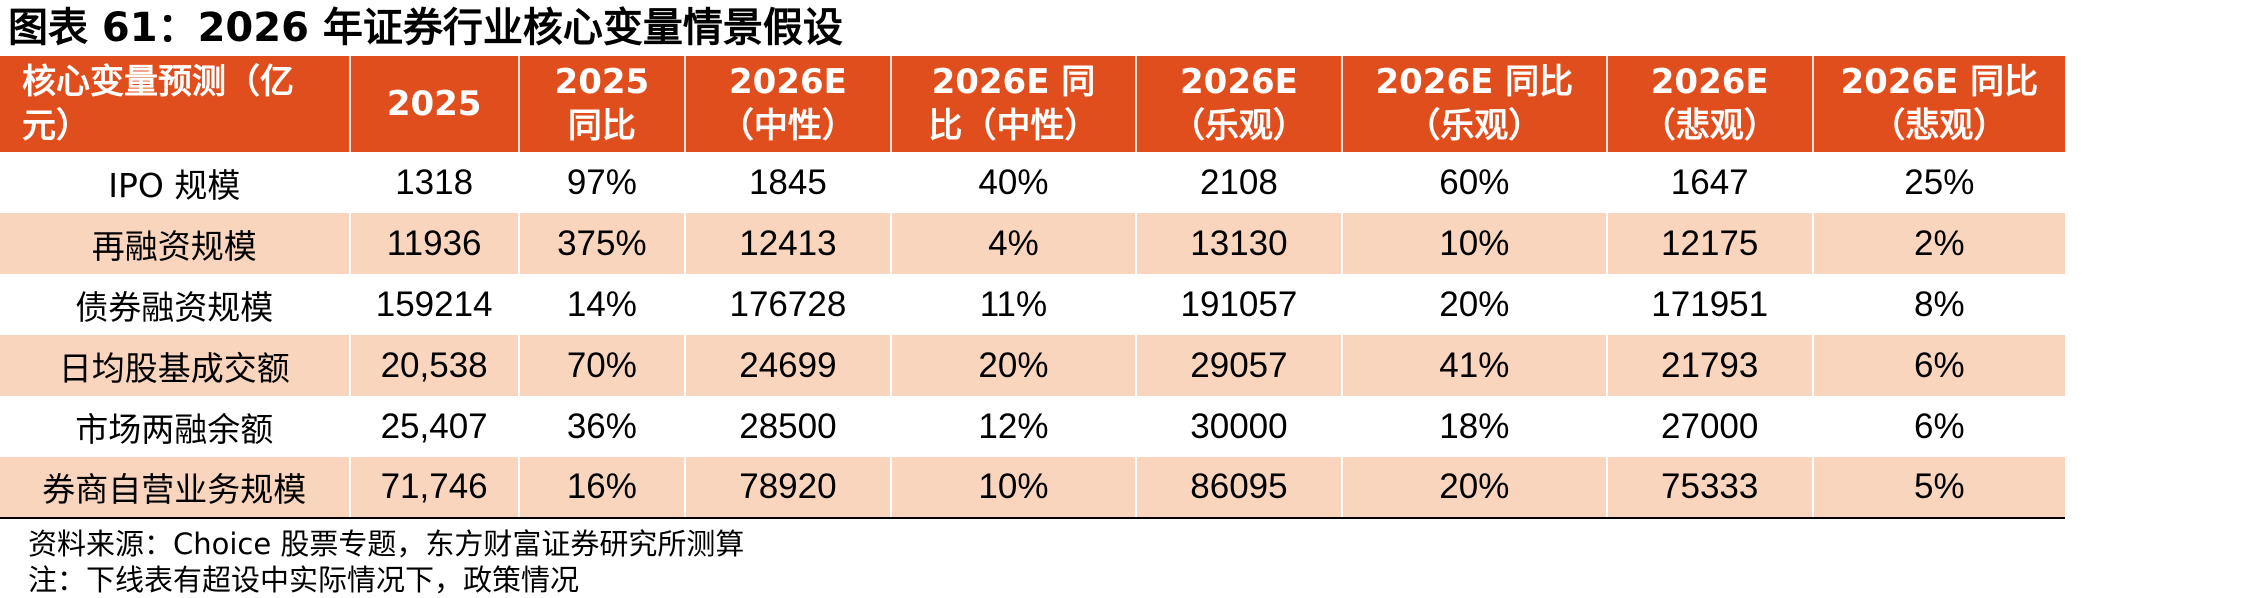 The image size is (2245, 598). Describe the element at coordinates (788, 365) in the screenshot. I see `table-cell: 24699` at that location.